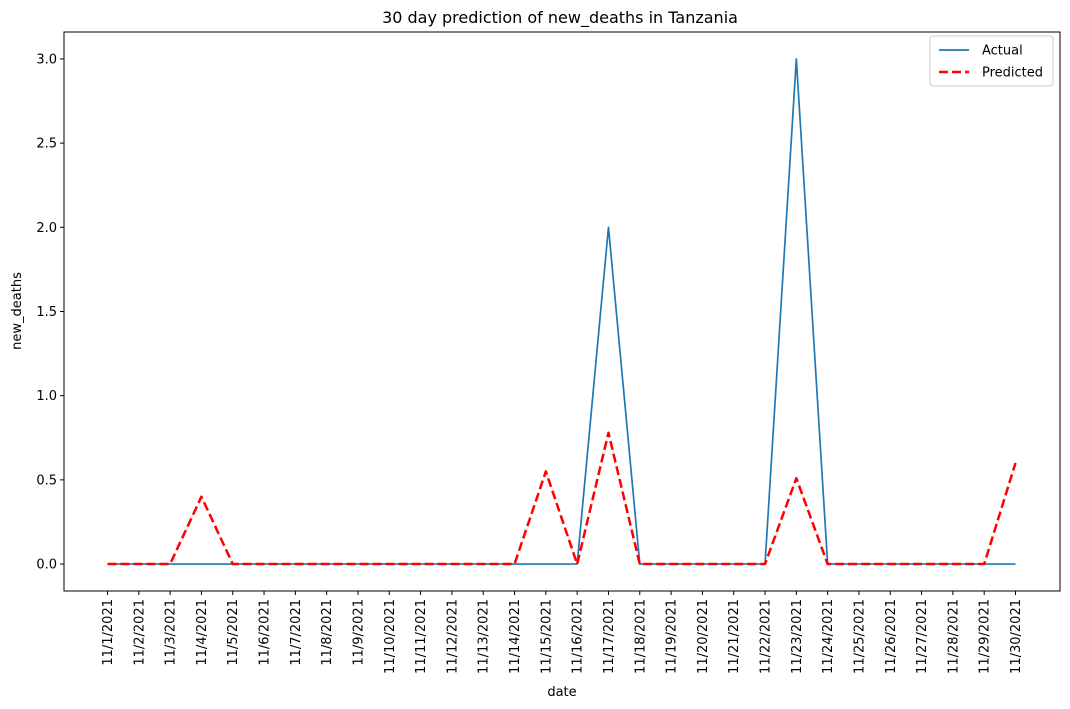  What do you see at coordinates (578, 636) in the screenshot?
I see `x-tick-label: 11/16/2021` at bounding box center [578, 636].